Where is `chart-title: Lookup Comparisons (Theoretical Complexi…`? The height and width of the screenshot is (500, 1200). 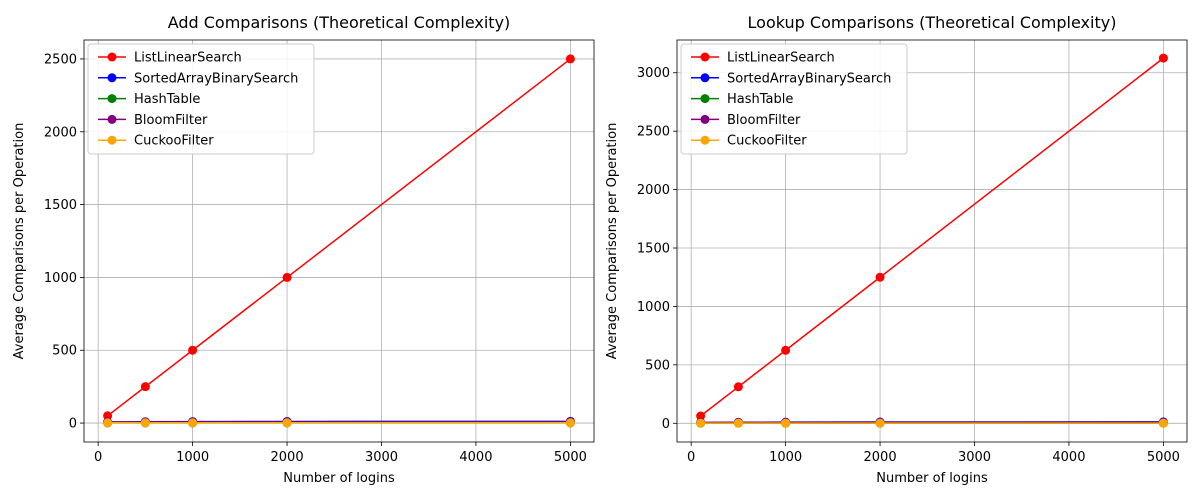
chart-title: Lookup Comparisons (Theoretical Complexi… is located at coordinates (932, 22).